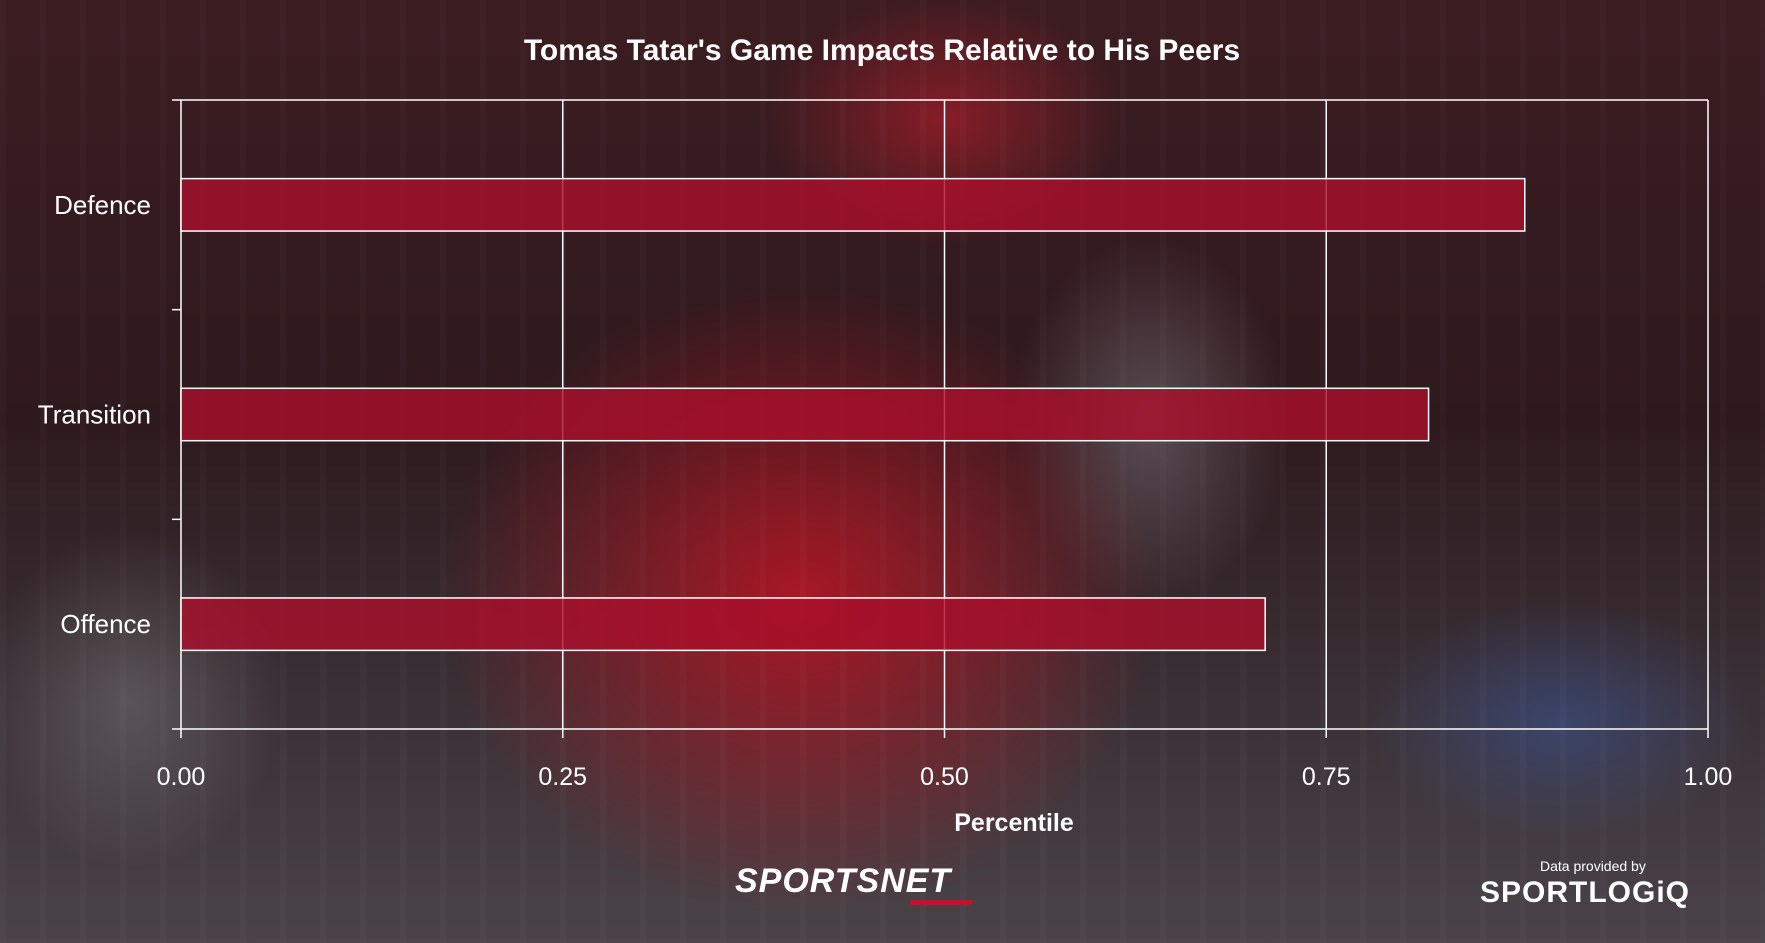  What do you see at coordinates (94, 415) in the screenshot?
I see `y-category-label: Transition` at bounding box center [94, 415].